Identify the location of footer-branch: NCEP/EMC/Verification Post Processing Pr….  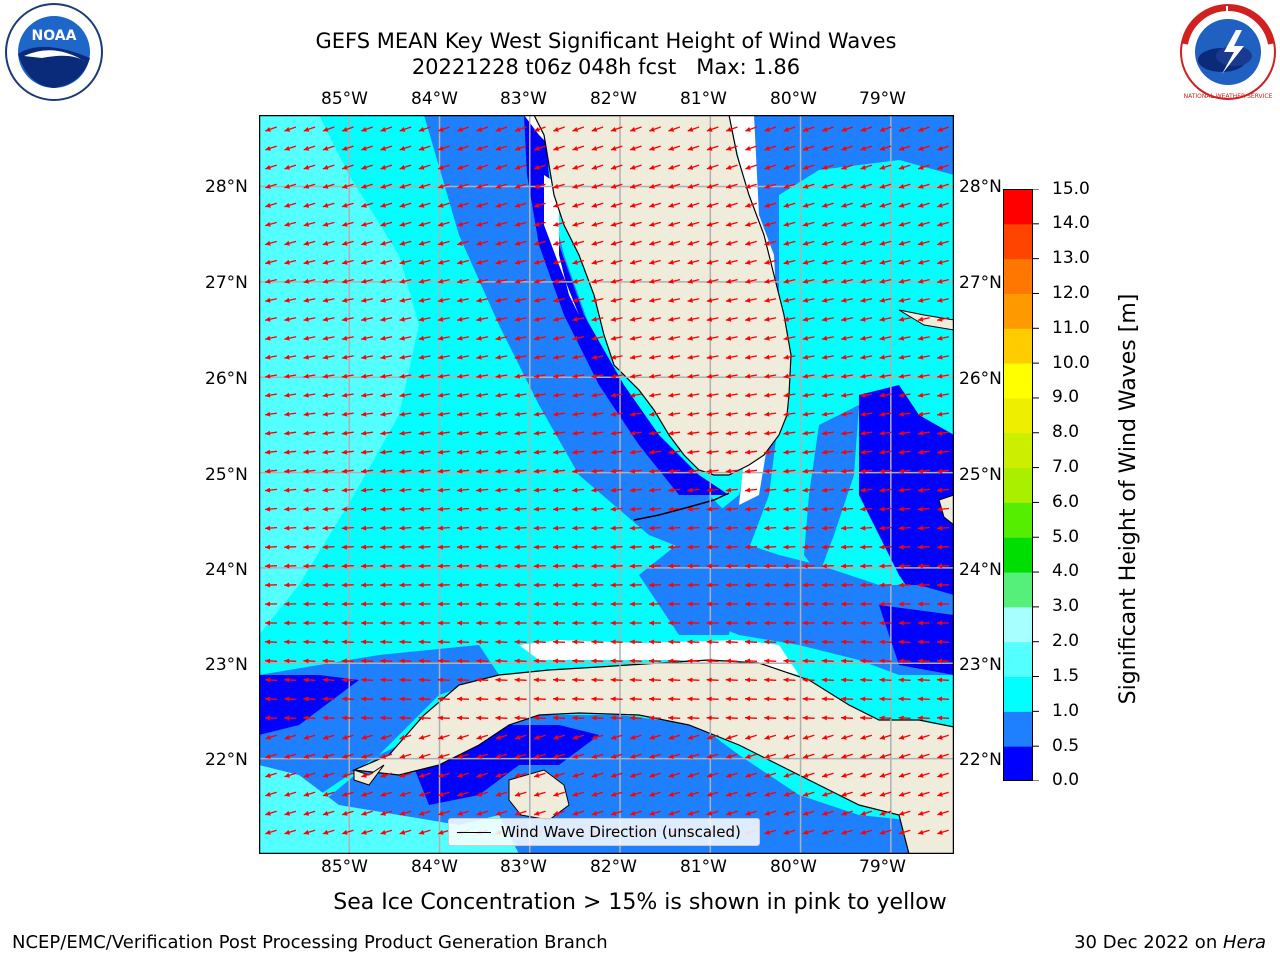
(310, 942).